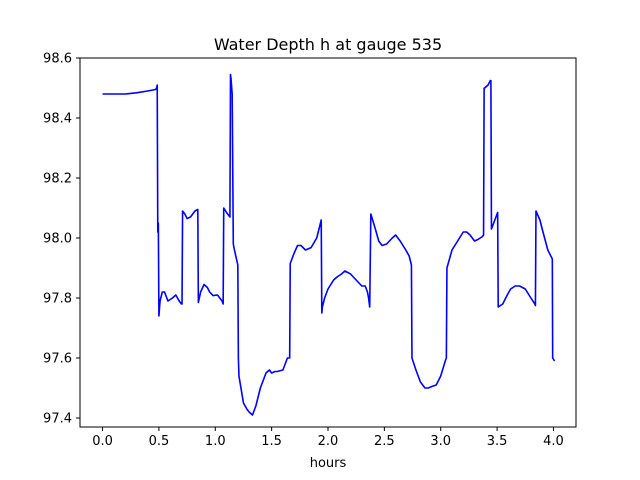 This screenshot has height=480, width=640. What do you see at coordinates (57, 359) in the screenshot?
I see `y-tick-label: 97.6` at bounding box center [57, 359].